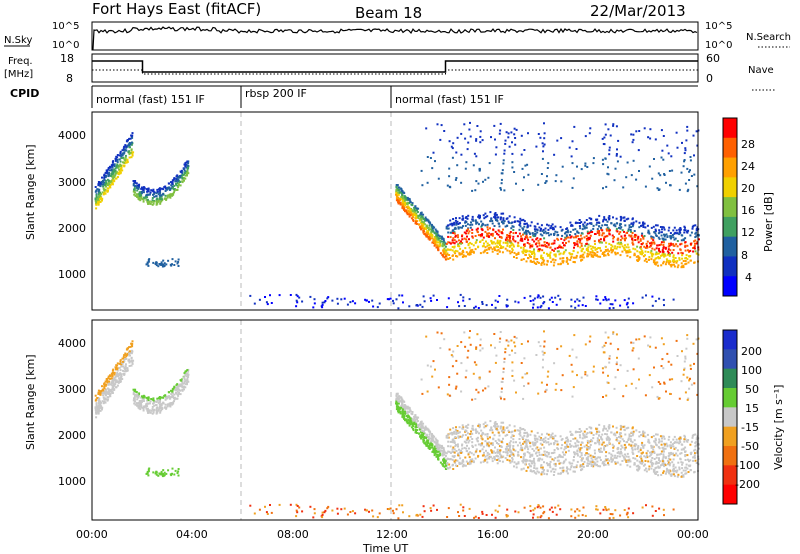 The width and height of the screenshot is (800, 554). Describe the element at coordinates (730, 167) in the screenshot. I see `colorbar-swatch` at that location.